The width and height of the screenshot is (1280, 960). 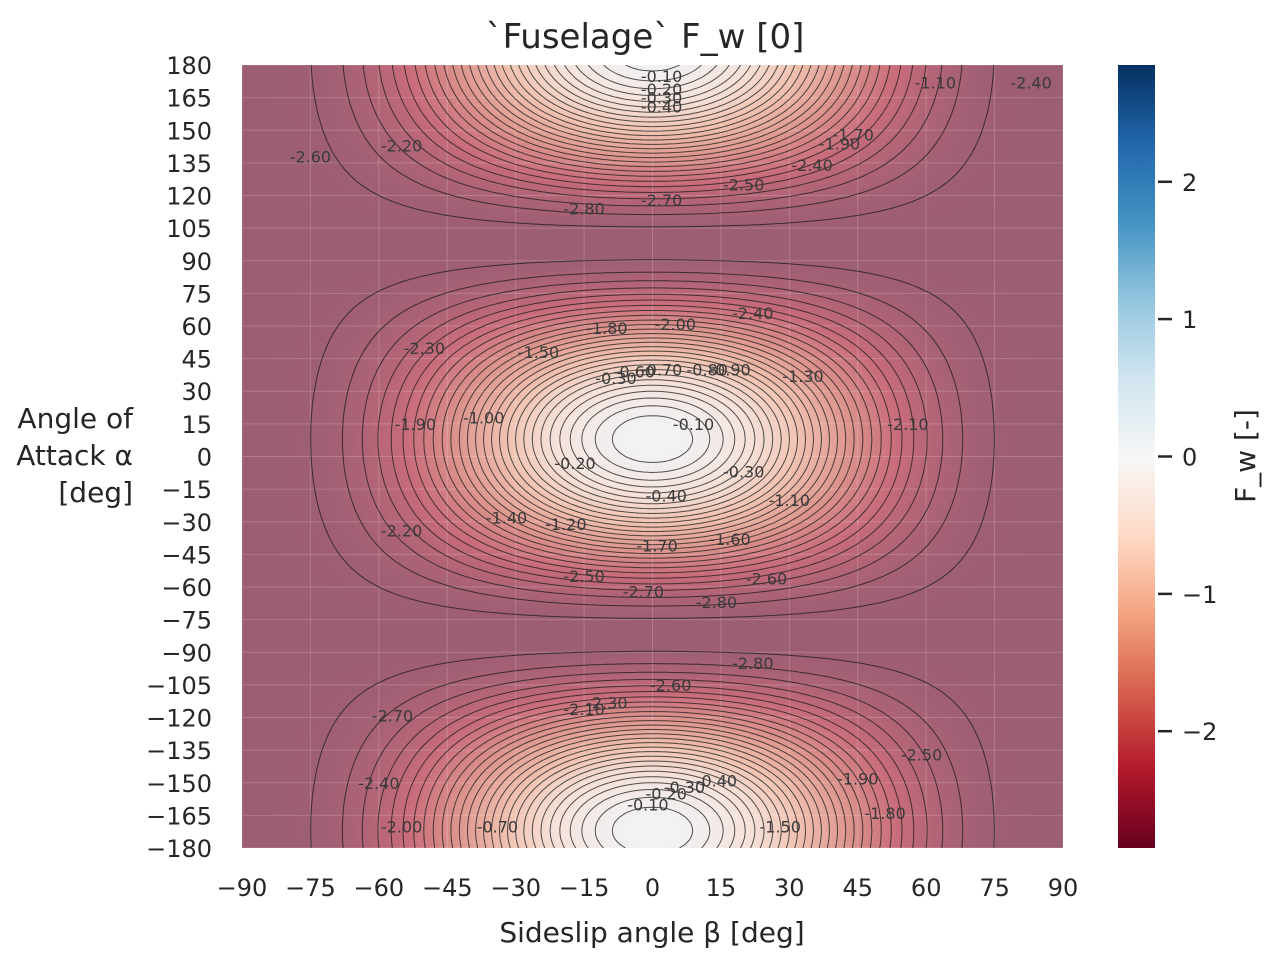 What do you see at coordinates (186, 523) in the screenshot?
I see `y-tick-label: −30` at bounding box center [186, 523].